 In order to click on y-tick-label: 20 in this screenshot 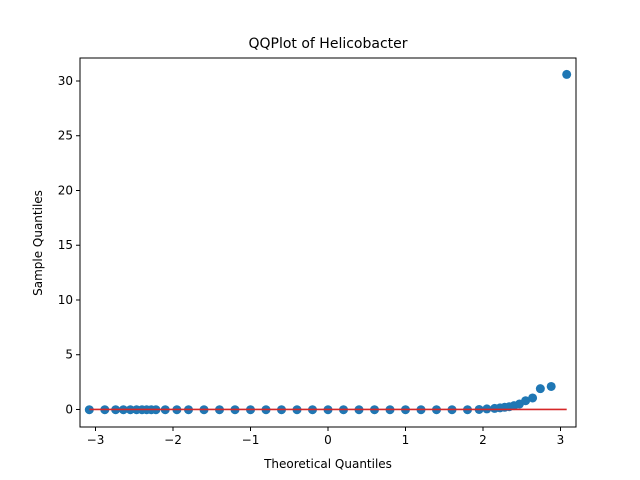, I will do `click(65, 190)`.